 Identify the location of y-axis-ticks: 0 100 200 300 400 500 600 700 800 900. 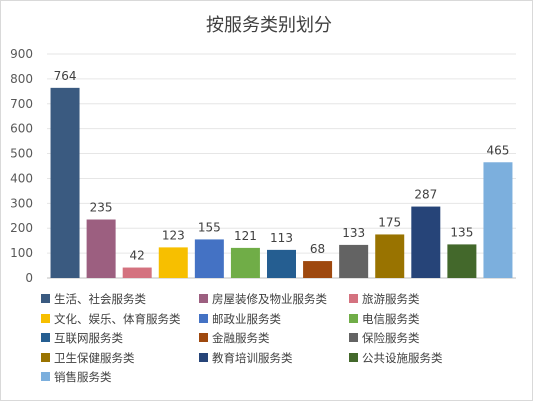
(21, 166).